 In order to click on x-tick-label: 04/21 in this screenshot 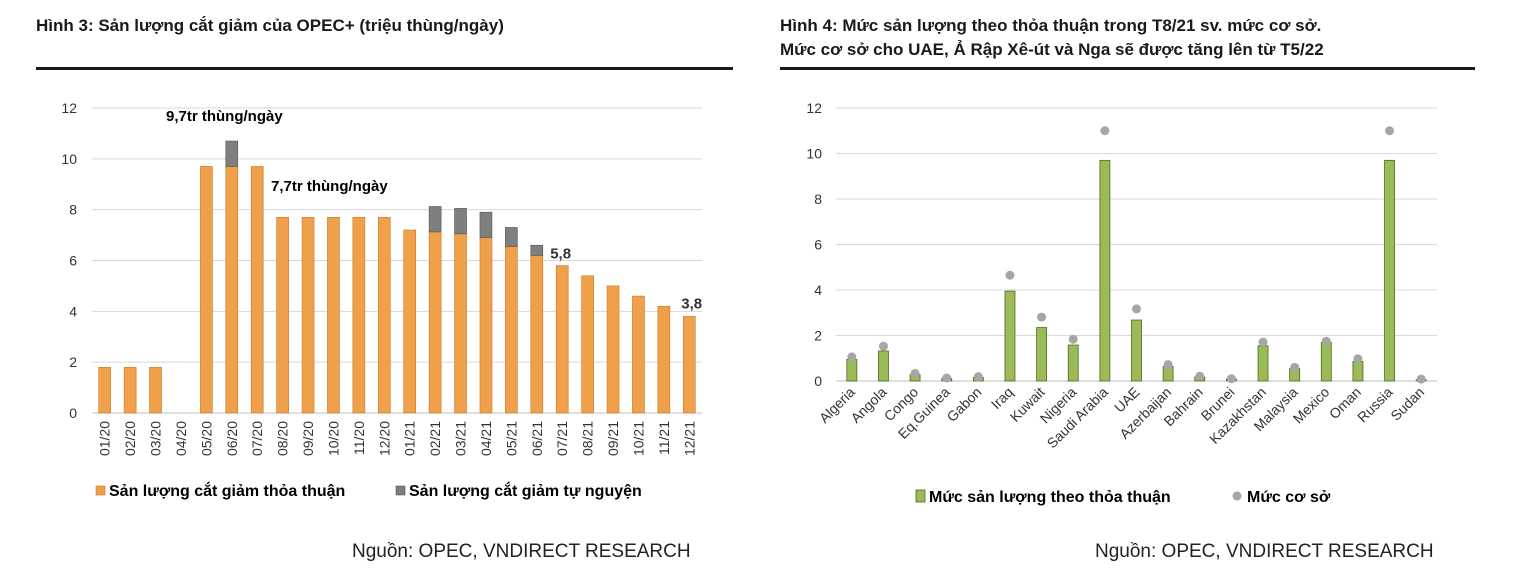, I will do `click(486, 438)`.